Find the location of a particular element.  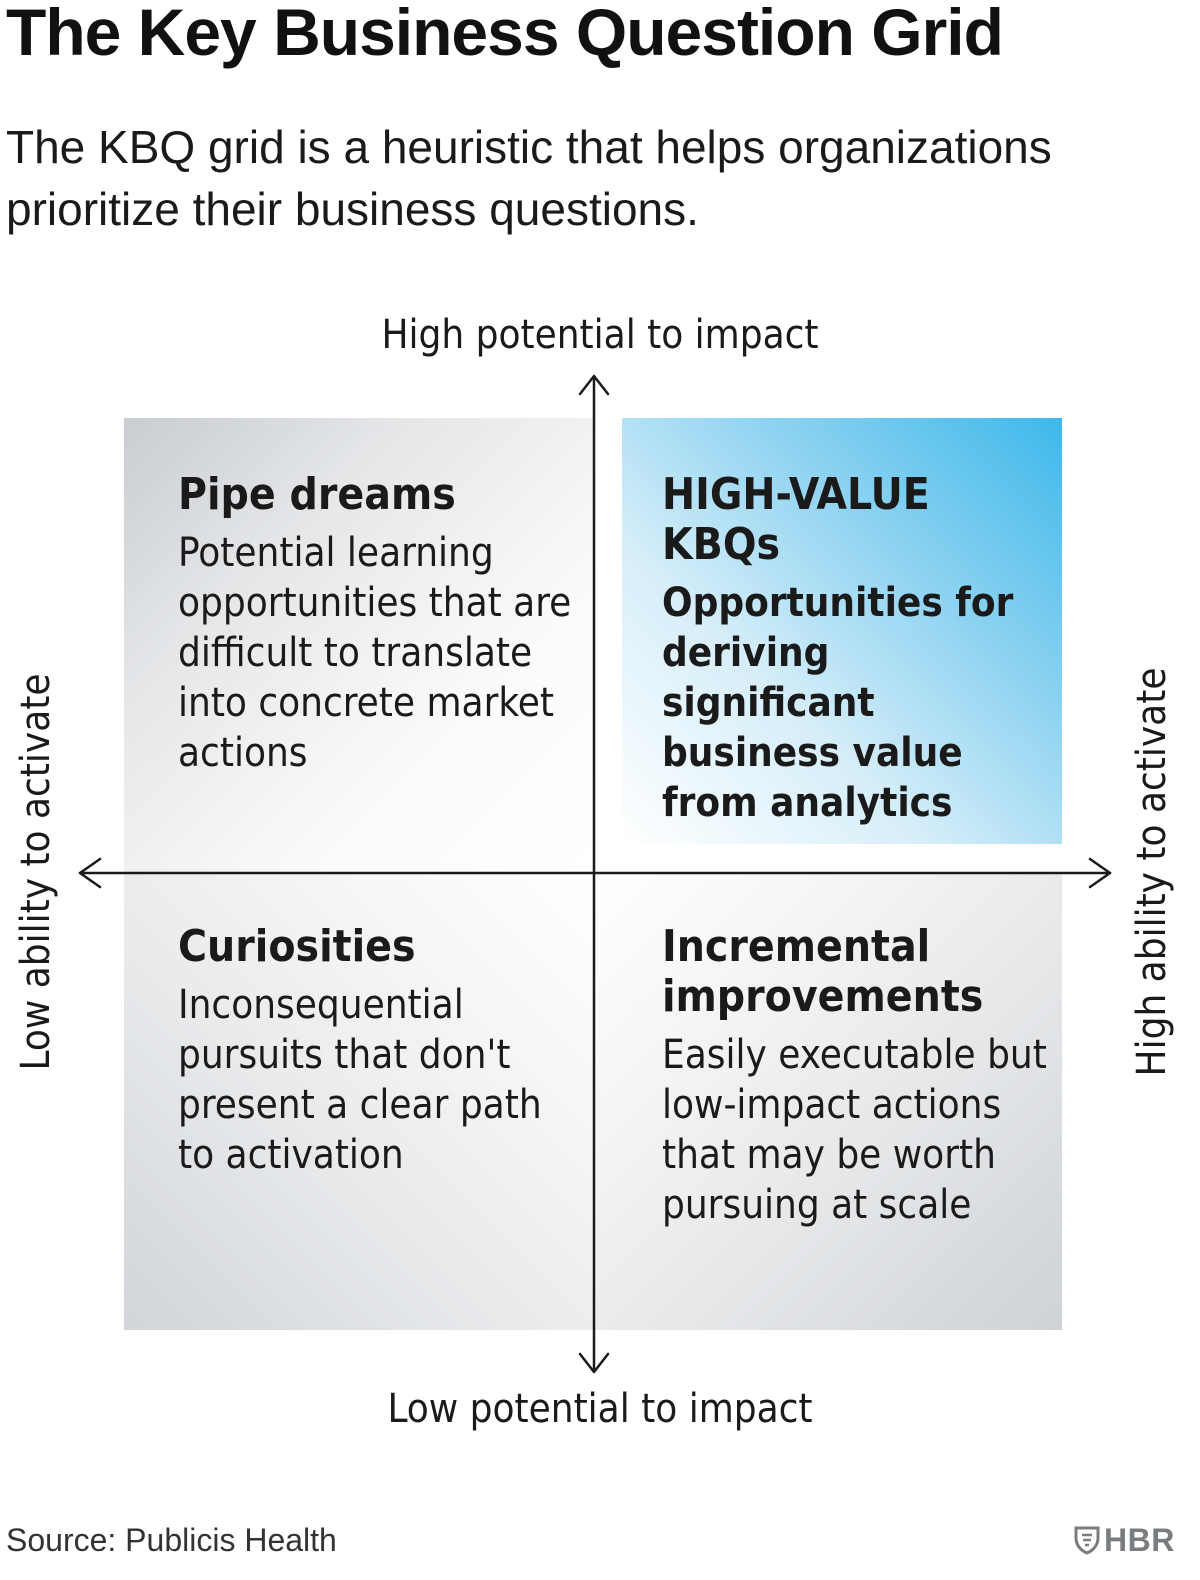

arrow-up-icon is located at coordinates (594, 385).